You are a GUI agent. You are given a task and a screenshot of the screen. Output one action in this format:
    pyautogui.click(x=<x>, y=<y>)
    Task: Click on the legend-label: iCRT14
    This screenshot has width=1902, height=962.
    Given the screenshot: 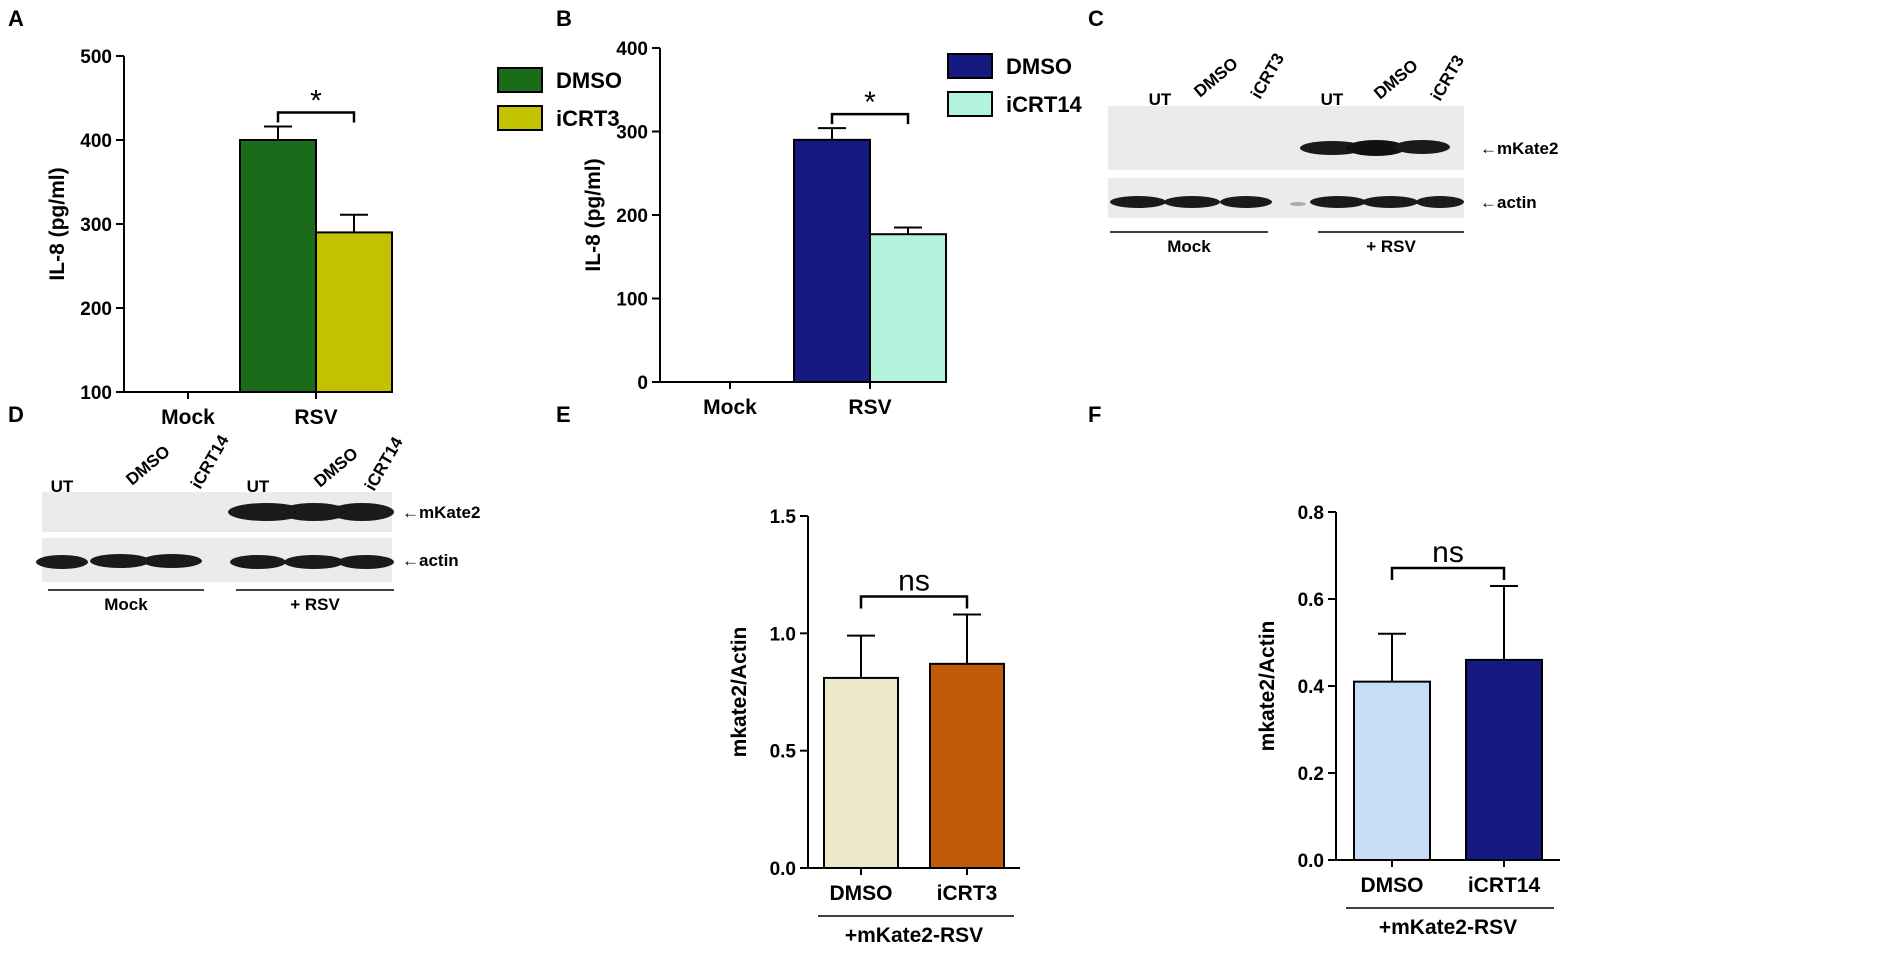 What is the action you would take?
    pyautogui.click(x=1044, y=104)
    